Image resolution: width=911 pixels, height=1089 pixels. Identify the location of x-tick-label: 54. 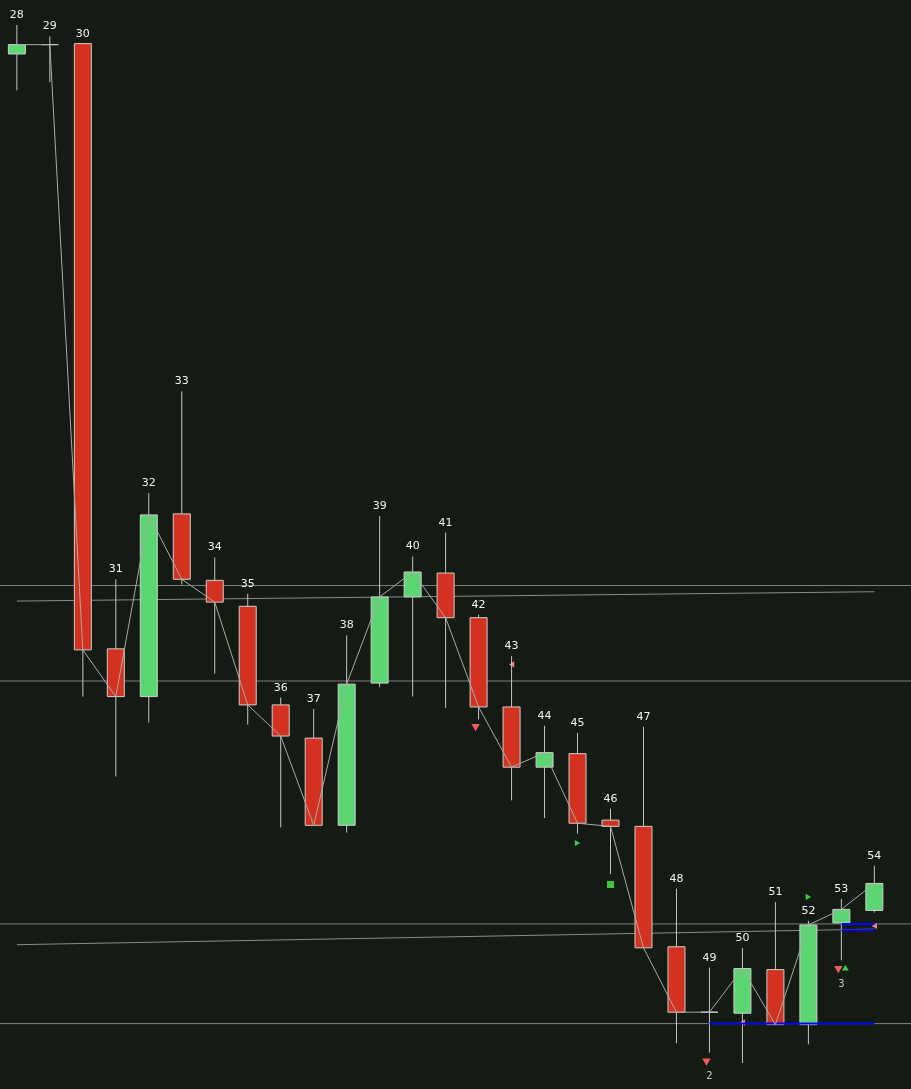
(874, 855).